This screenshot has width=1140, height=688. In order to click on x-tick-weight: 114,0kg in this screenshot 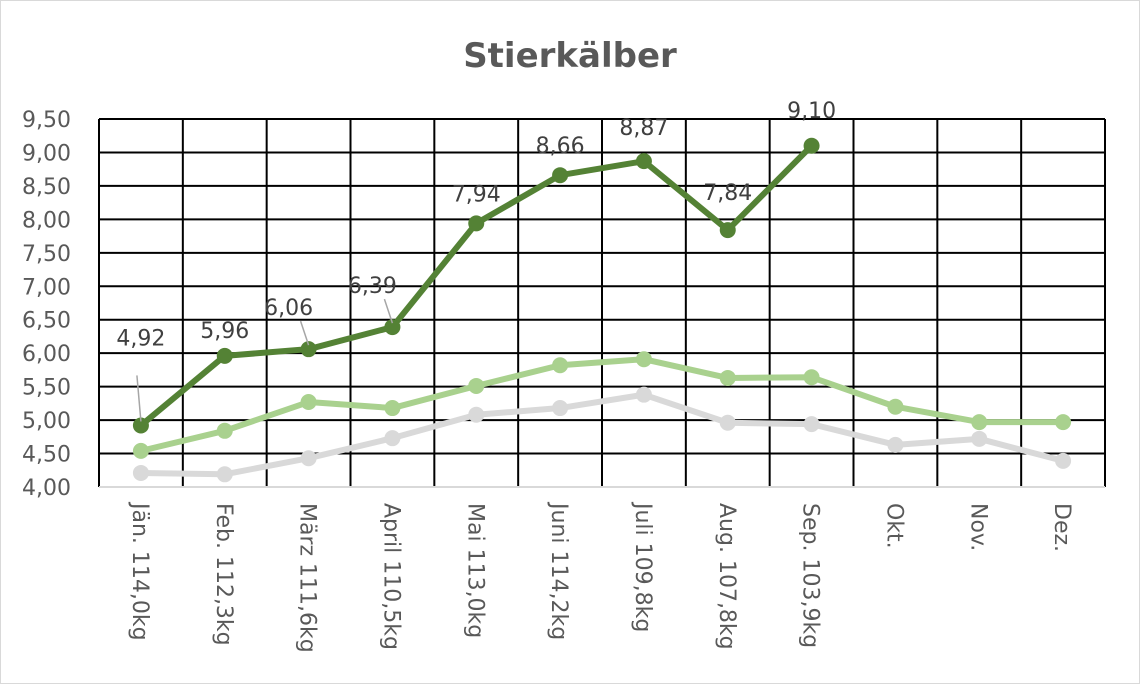, I will do `click(139, 592)`.